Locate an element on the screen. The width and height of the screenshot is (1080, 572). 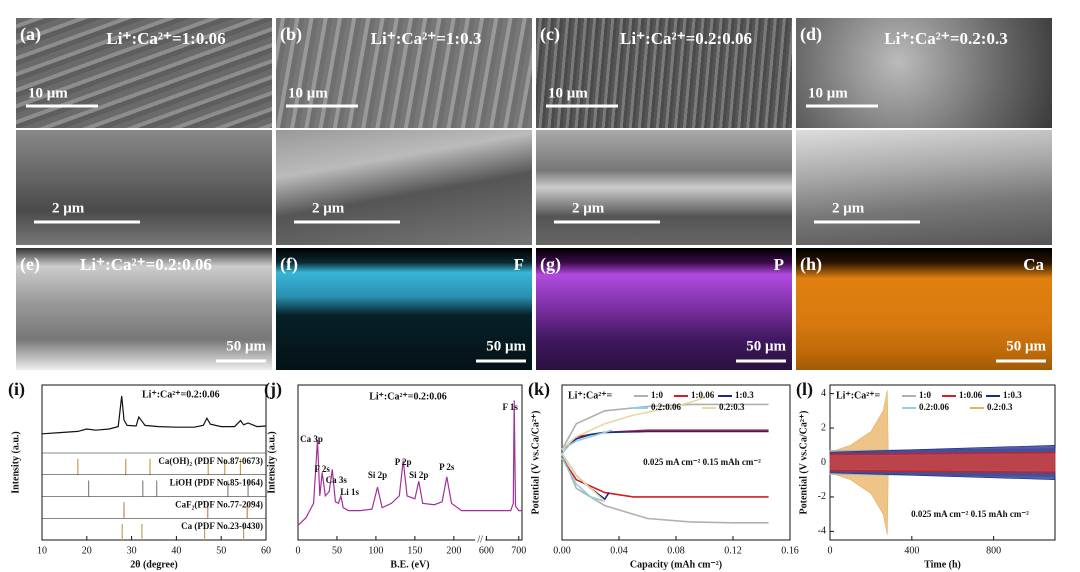
panel-label: (j) is located at coordinates (273, 389).